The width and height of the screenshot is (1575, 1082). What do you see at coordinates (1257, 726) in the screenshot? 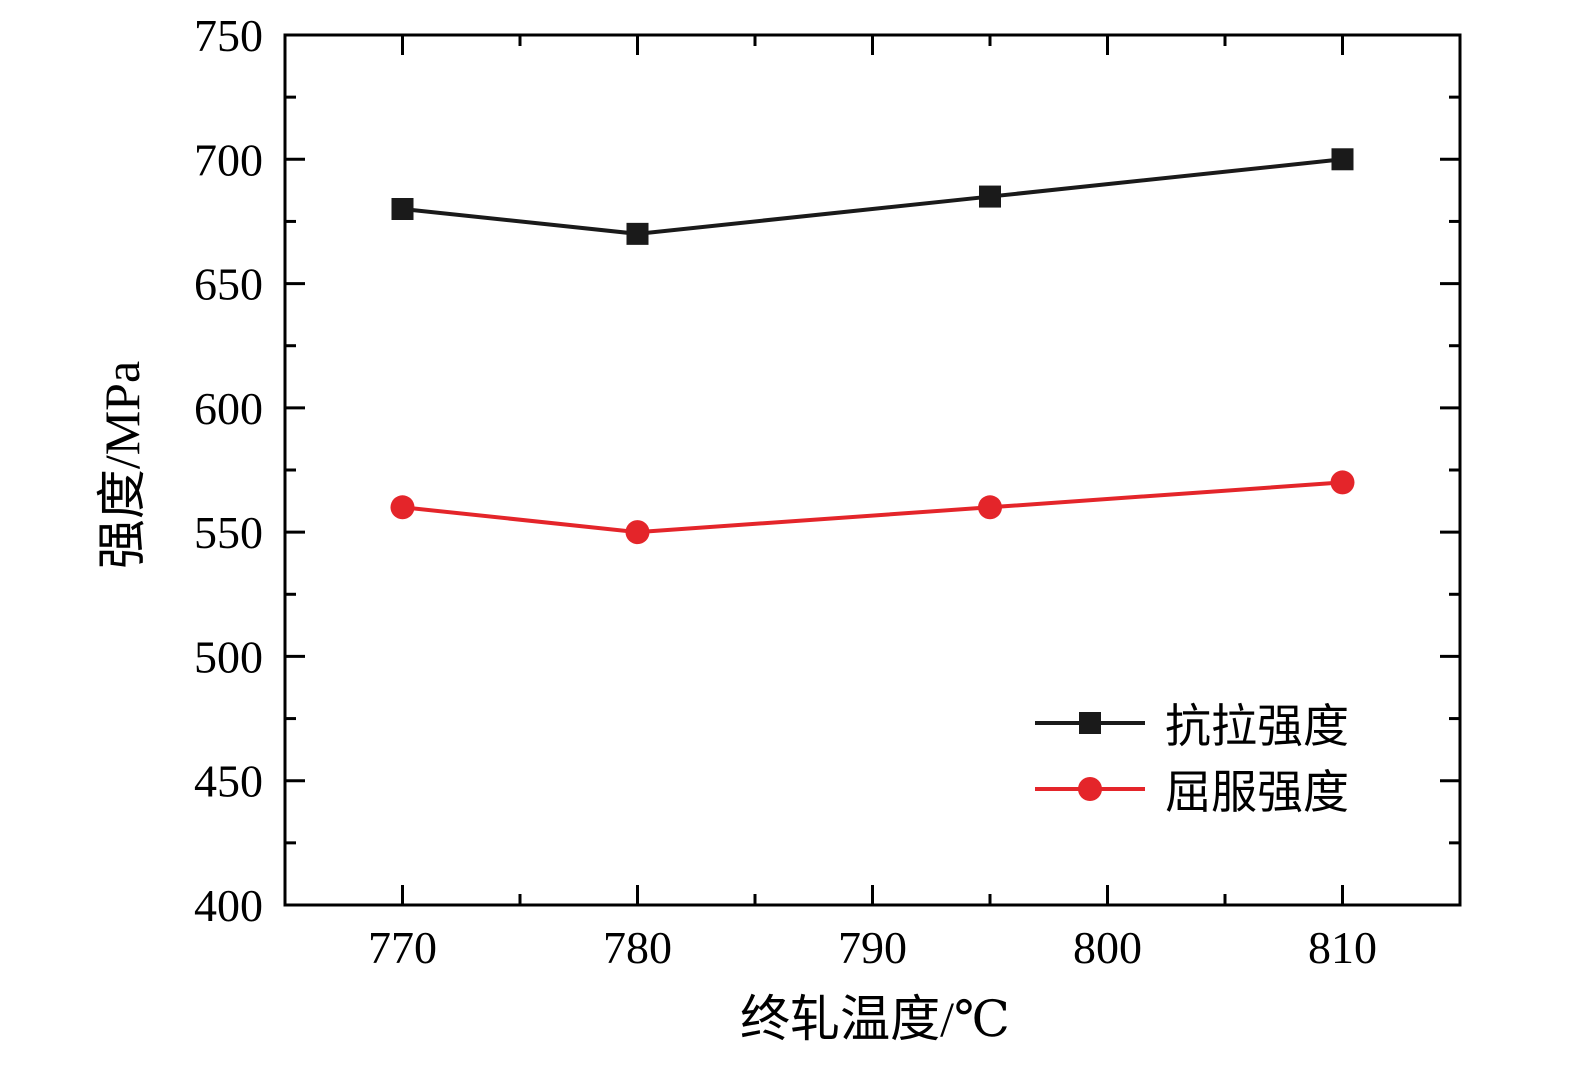
I see `legend-label-tensile-strength: 抗拉强度` at bounding box center [1257, 726].